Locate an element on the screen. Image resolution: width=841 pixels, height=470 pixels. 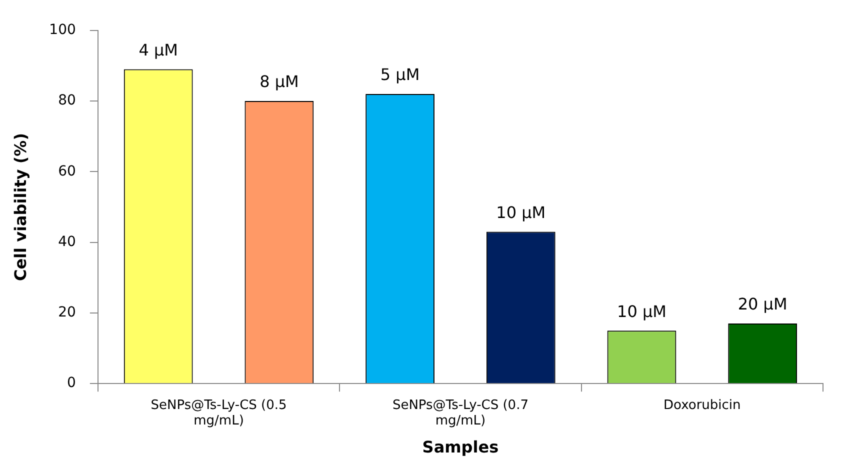
x-tick-label: SeNPs@Ts-Ly-CS (0.5 mg/mL) is located at coordinates (218, 413).